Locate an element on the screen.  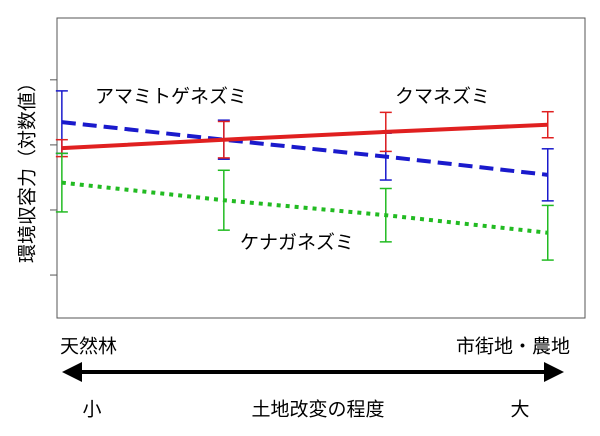
series-label: クマネズミ is located at coordinates (442, 97).